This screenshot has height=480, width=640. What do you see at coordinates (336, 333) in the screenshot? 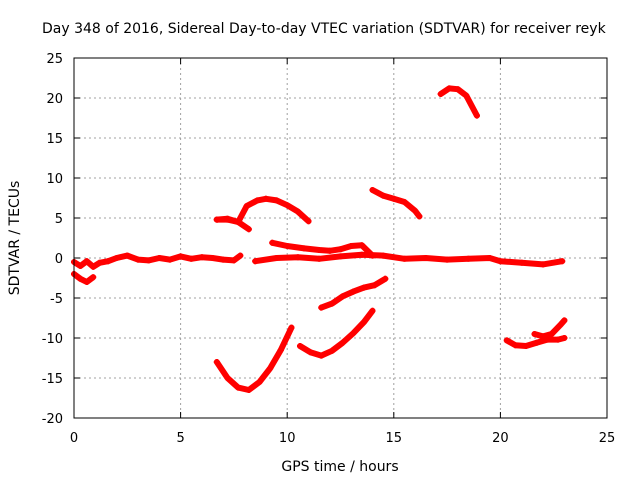
I see `series-sat-j` at bounding box center [336, 333].